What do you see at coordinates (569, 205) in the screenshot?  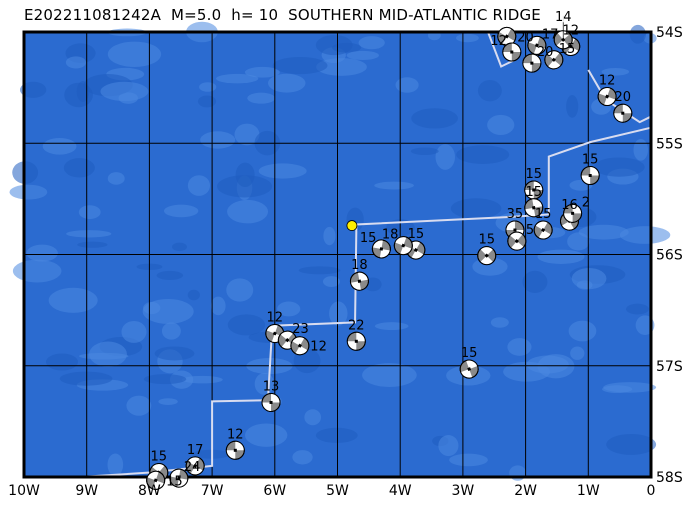 I see `depth-label: 16` at bounding box center [569, 205].